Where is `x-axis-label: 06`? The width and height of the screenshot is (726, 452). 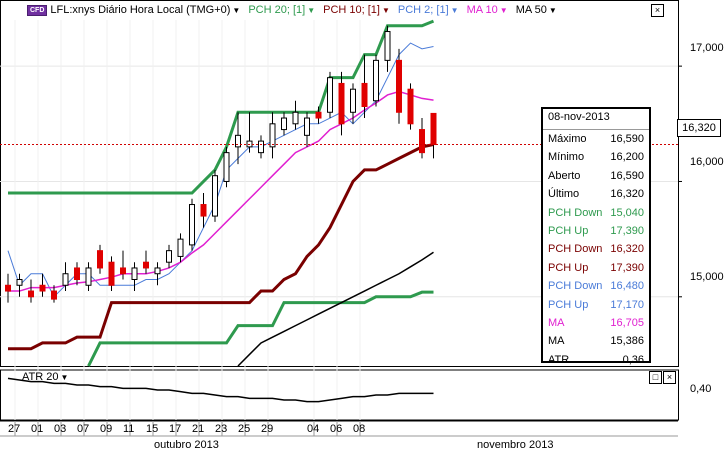 x-axis-label: 06 is located at coordinates (336, 429).